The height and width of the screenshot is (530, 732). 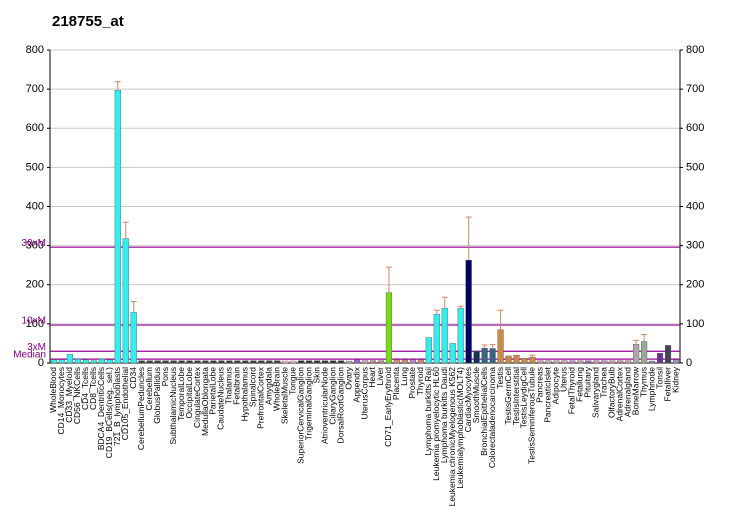 I want to click on x-tick-label: SmoothMuscle, so click(x=476, y=395).